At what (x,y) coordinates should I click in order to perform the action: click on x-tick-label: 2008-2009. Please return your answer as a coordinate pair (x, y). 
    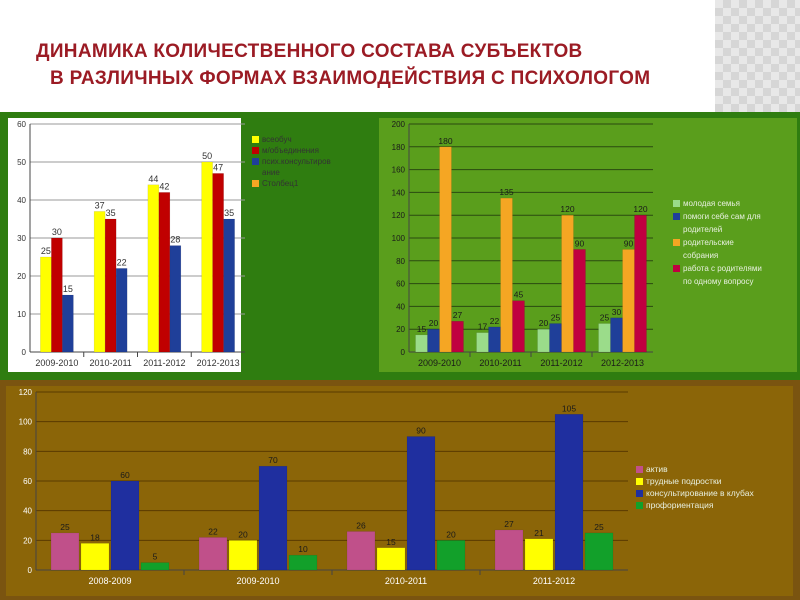
    Looking at the image, I should click on (109, 581).